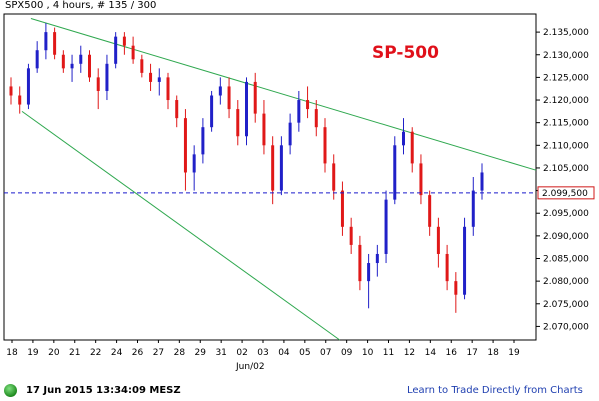  Describe the element at coordinates (566, 56) in the screenshot. I see `y-tick-label: 2.130,000` at that location.